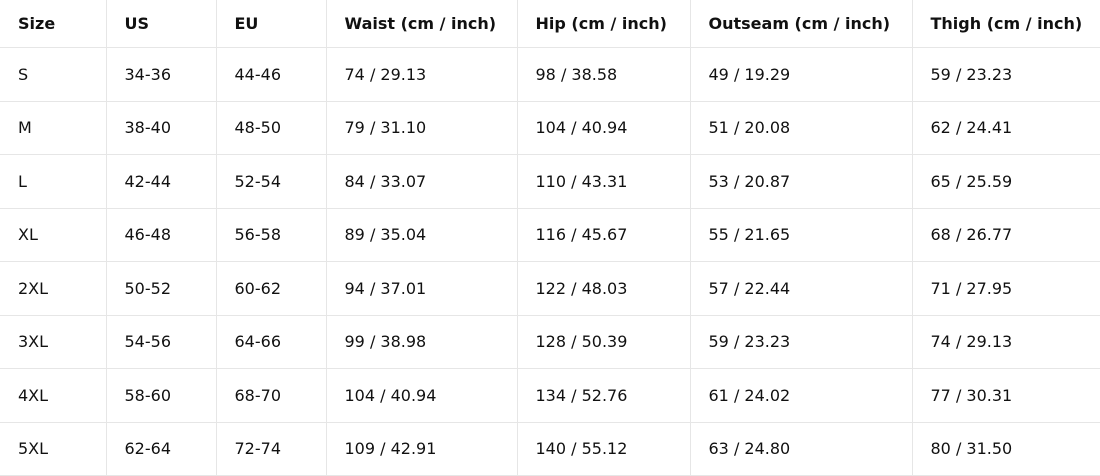 The height and width of the screenshot is (476, 1100). Describe the element at coordinates (161, 448) in the screenshot. I see `table-cell: 62-64` at that location.